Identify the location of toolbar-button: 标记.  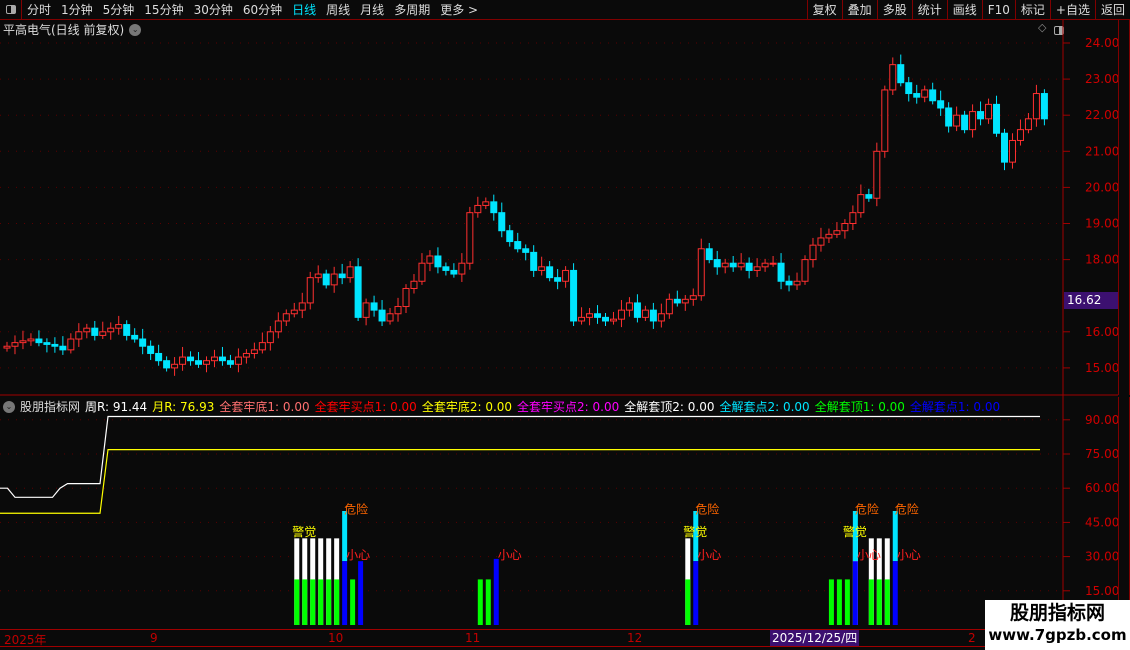
(1032, 10).